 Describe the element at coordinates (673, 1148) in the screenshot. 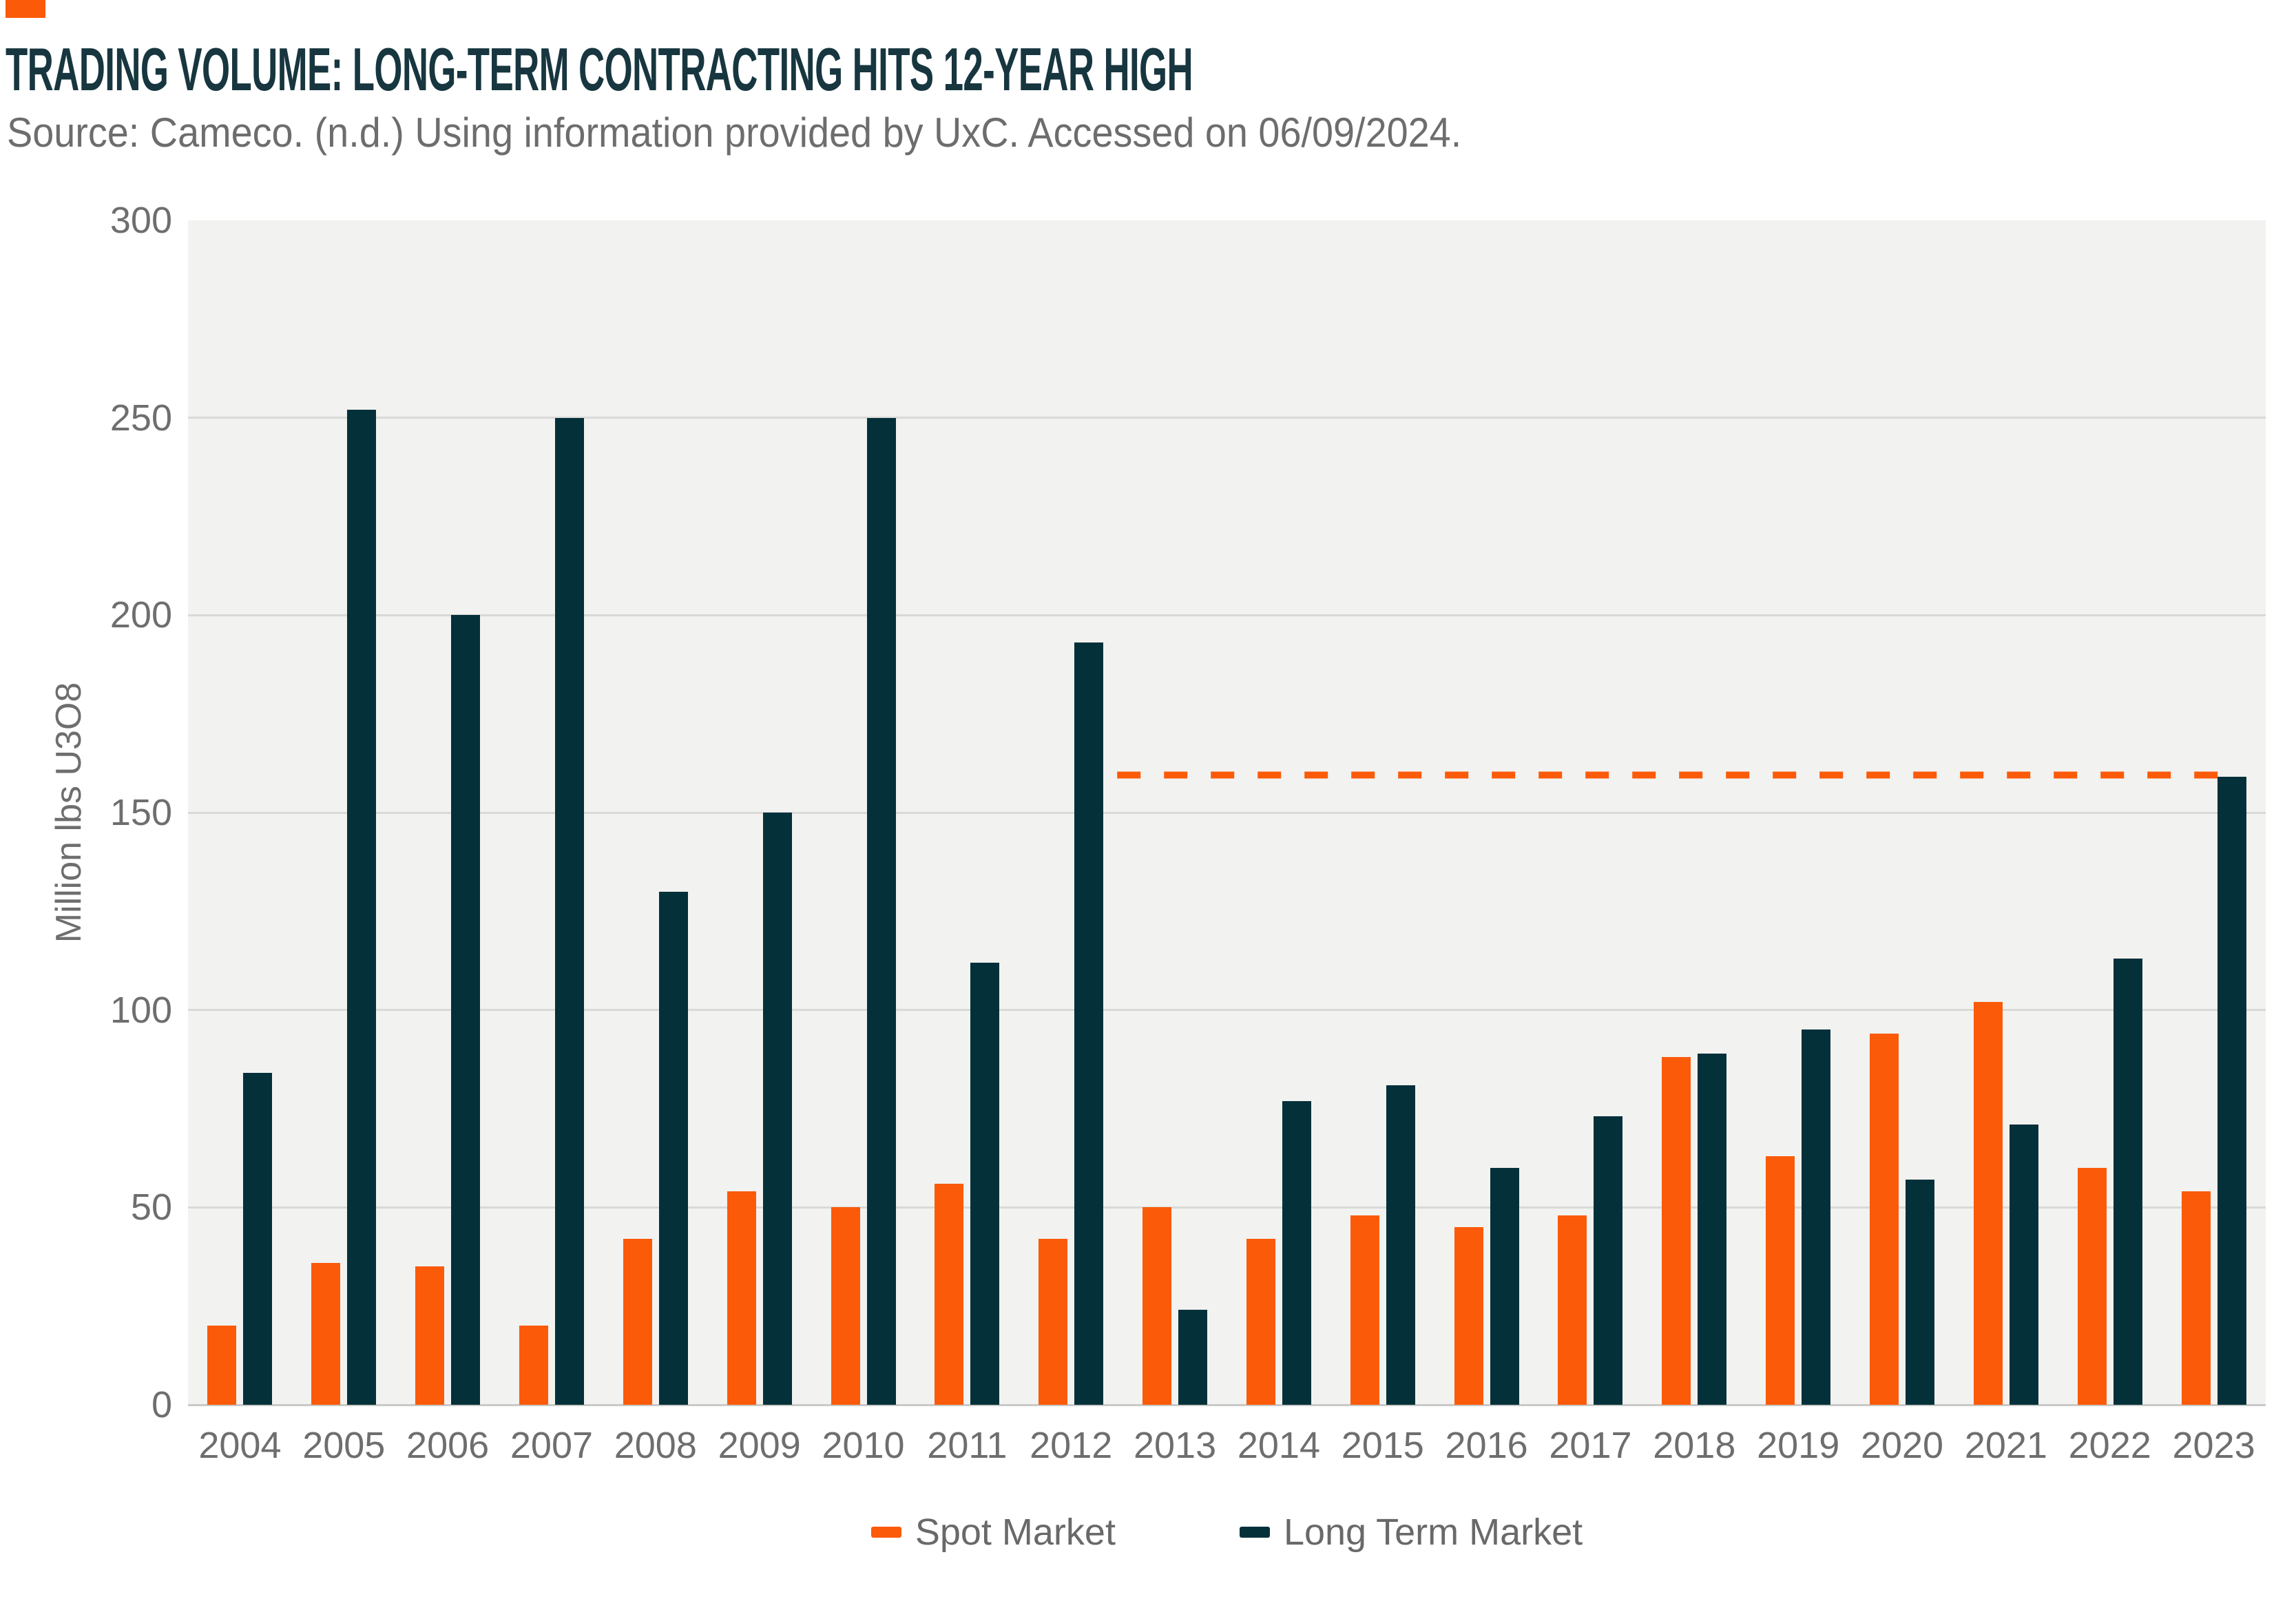

I see `bar-longterm-2008` at that location.